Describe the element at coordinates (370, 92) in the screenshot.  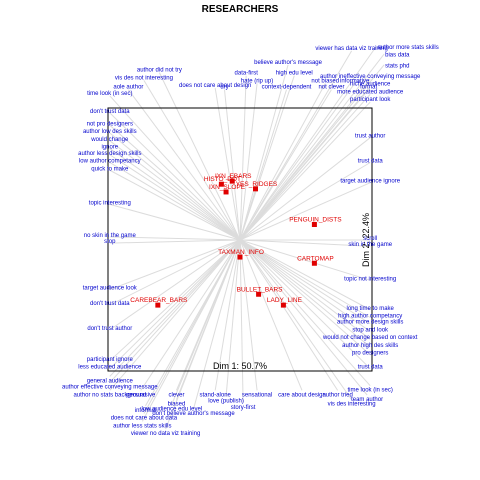
I see `variable-label: more educated audience` at that location.